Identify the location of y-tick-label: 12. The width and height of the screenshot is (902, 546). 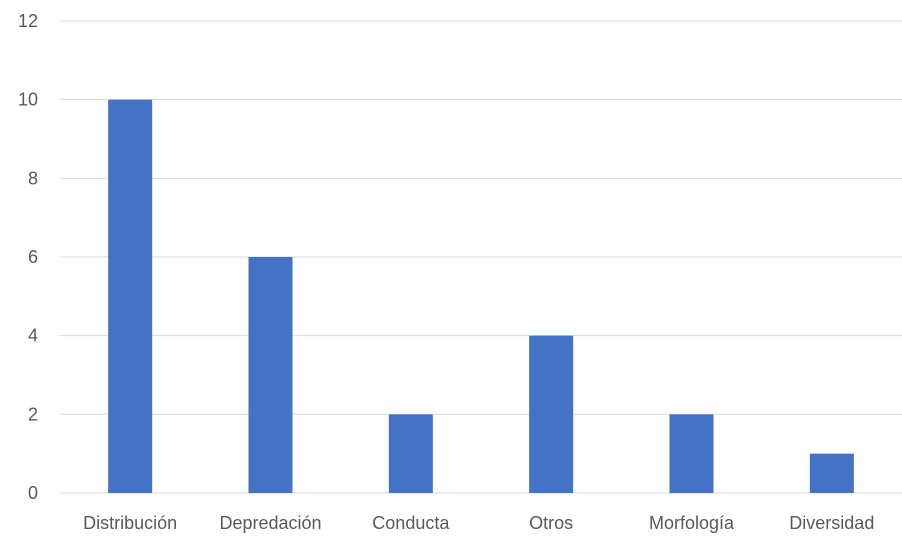
(28, 21).